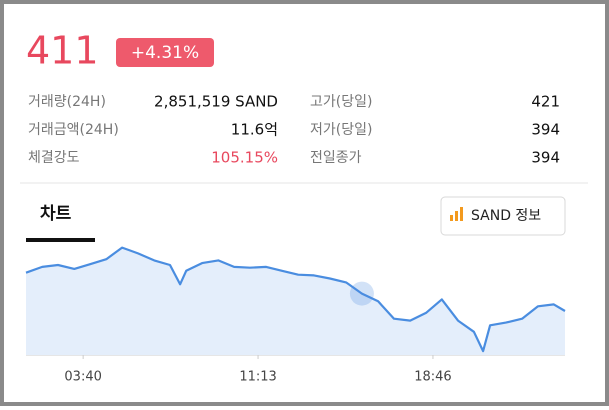 The image size is (609, 410). I want to click on stat-value: 421, so click(545, 102).